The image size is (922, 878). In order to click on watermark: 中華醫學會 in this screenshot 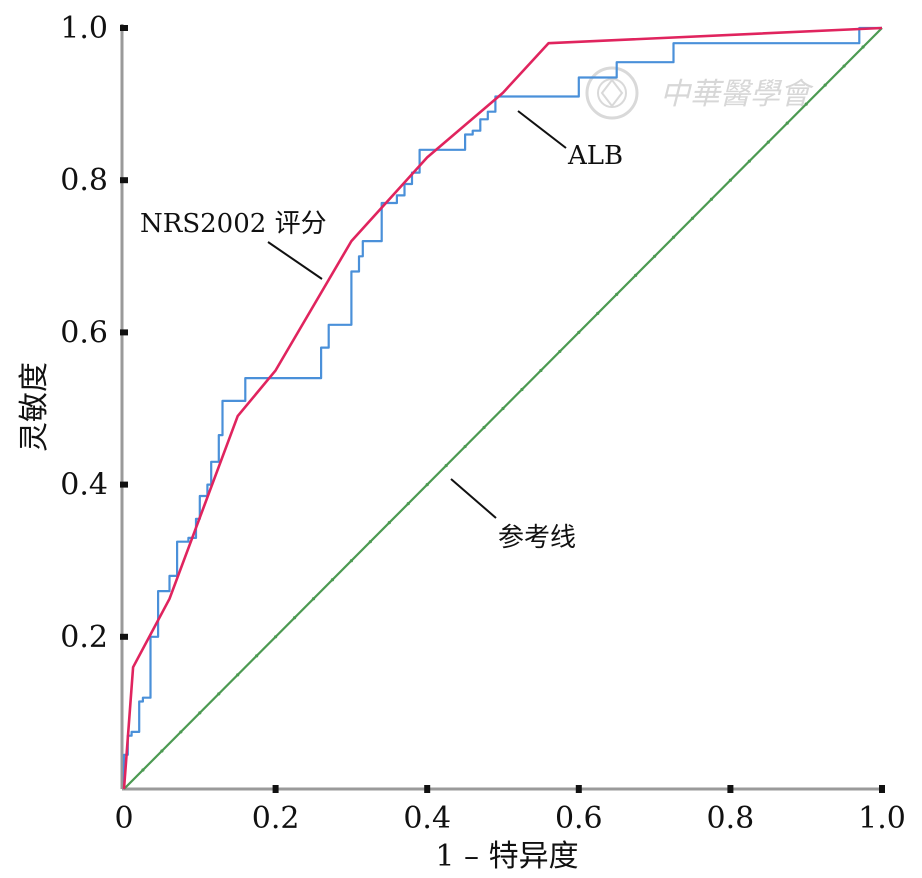, I will do `click(699, 93)`.